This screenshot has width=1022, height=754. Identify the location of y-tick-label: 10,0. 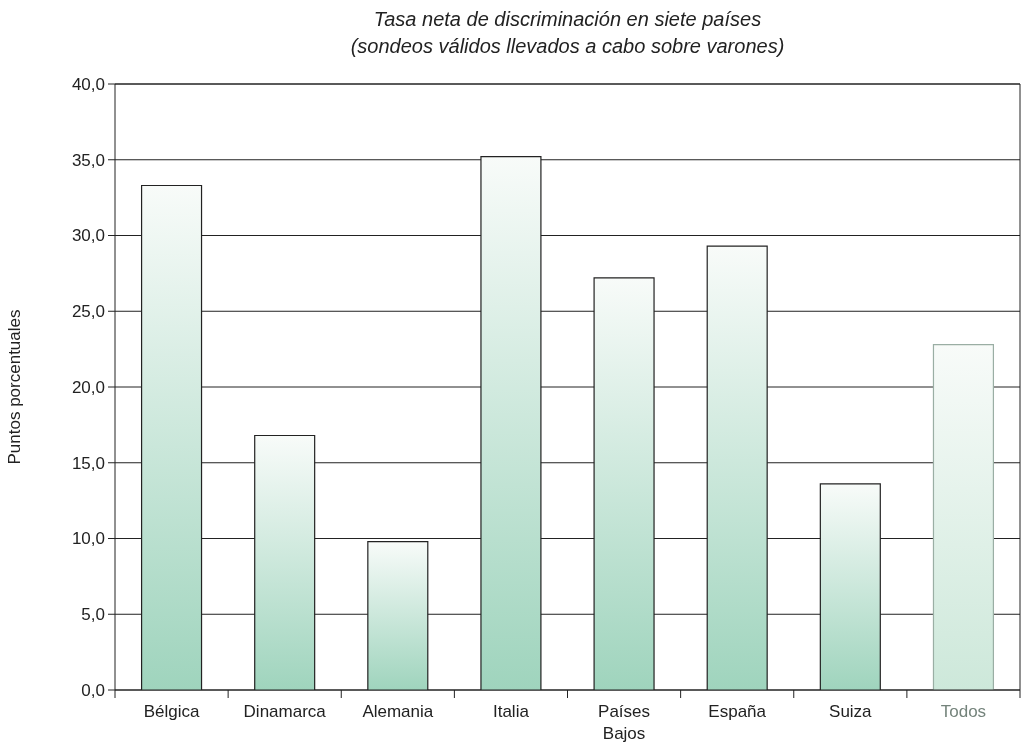
(88, 539).